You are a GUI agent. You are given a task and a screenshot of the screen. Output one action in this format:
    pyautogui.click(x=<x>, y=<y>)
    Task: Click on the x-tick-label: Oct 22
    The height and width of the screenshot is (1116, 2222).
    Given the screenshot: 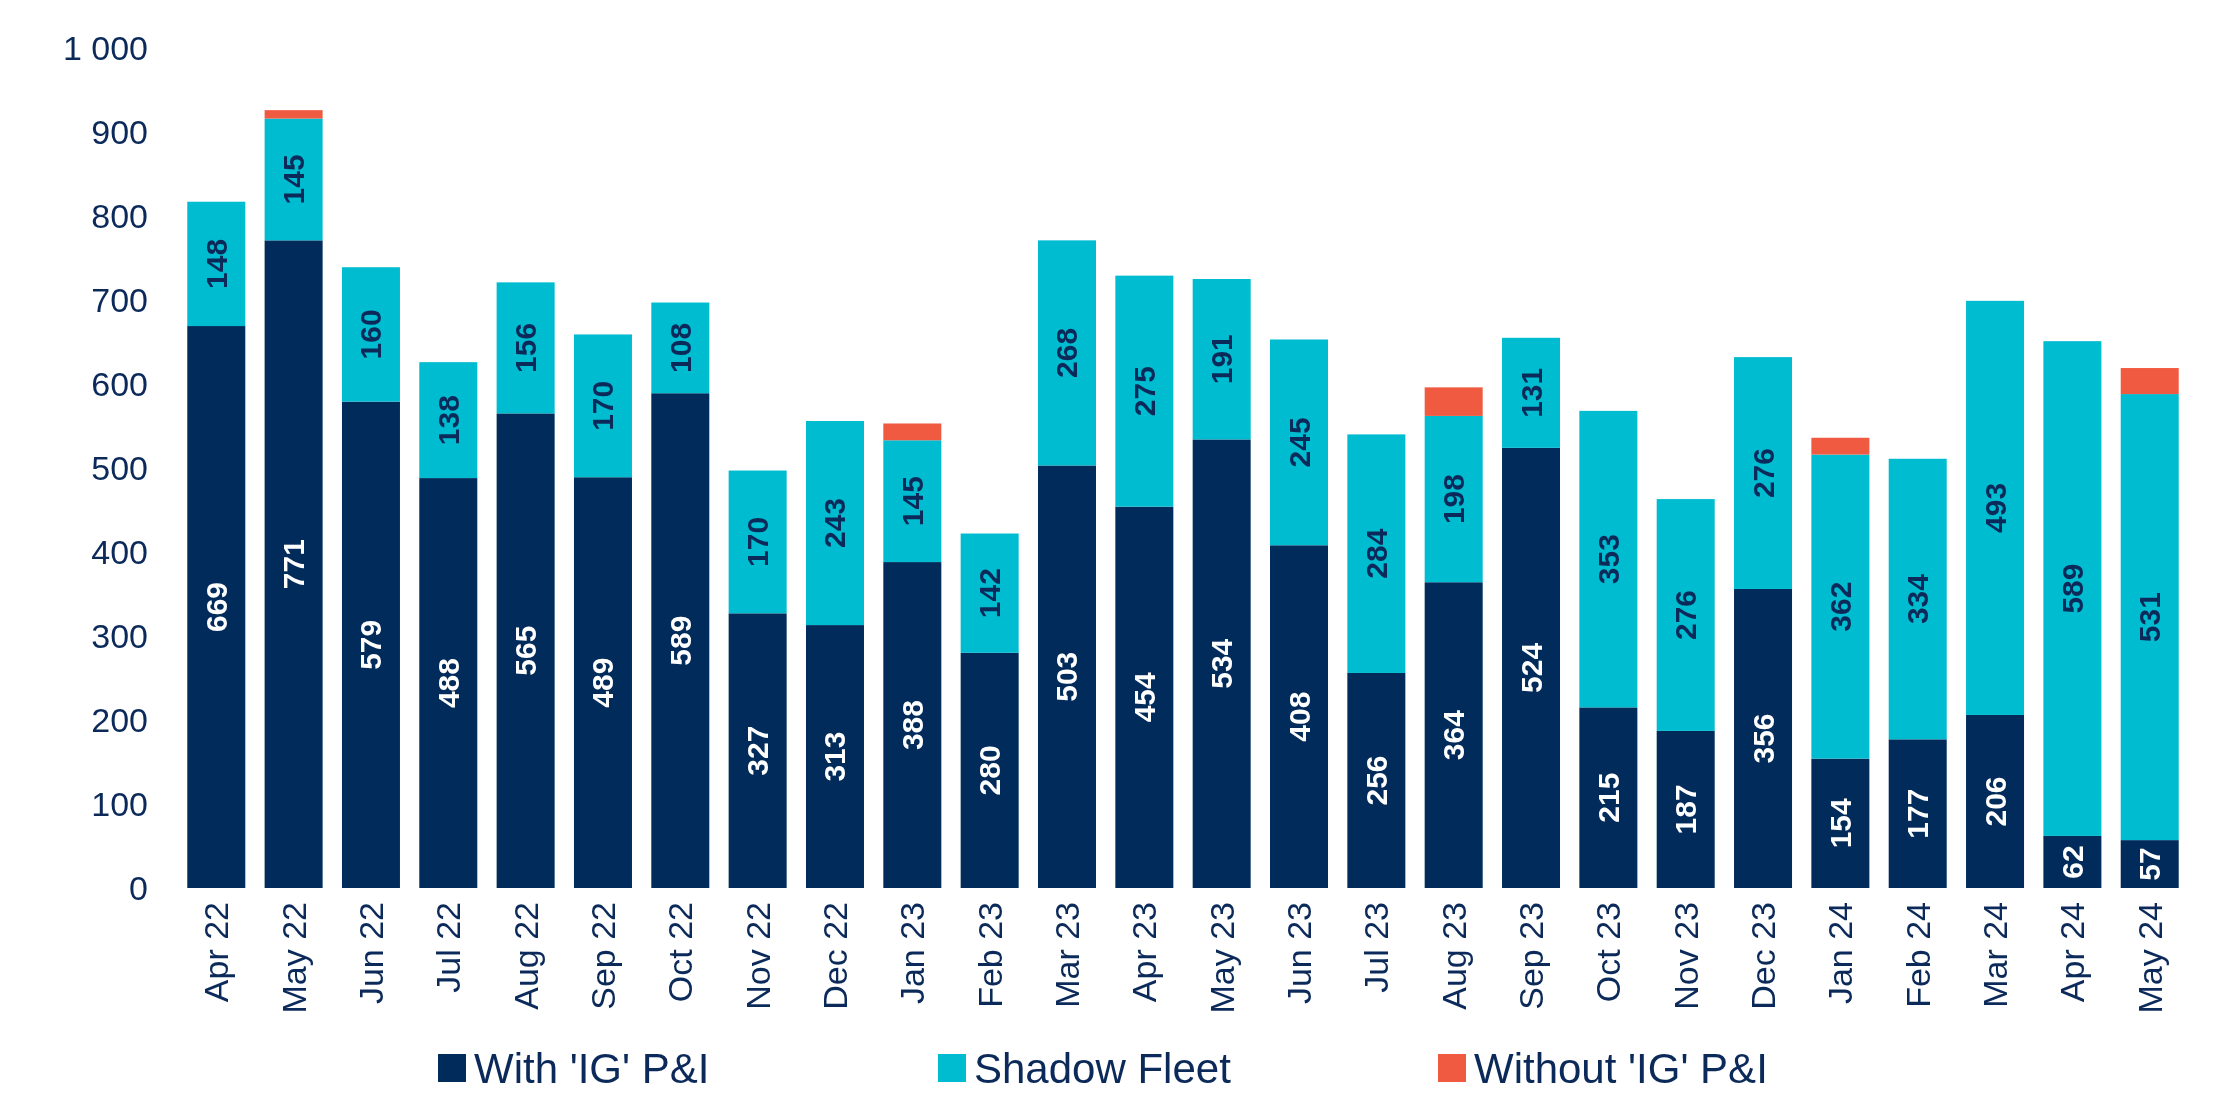 What is the action you would take?
    pyautogui.click(x=680, y=952)
    